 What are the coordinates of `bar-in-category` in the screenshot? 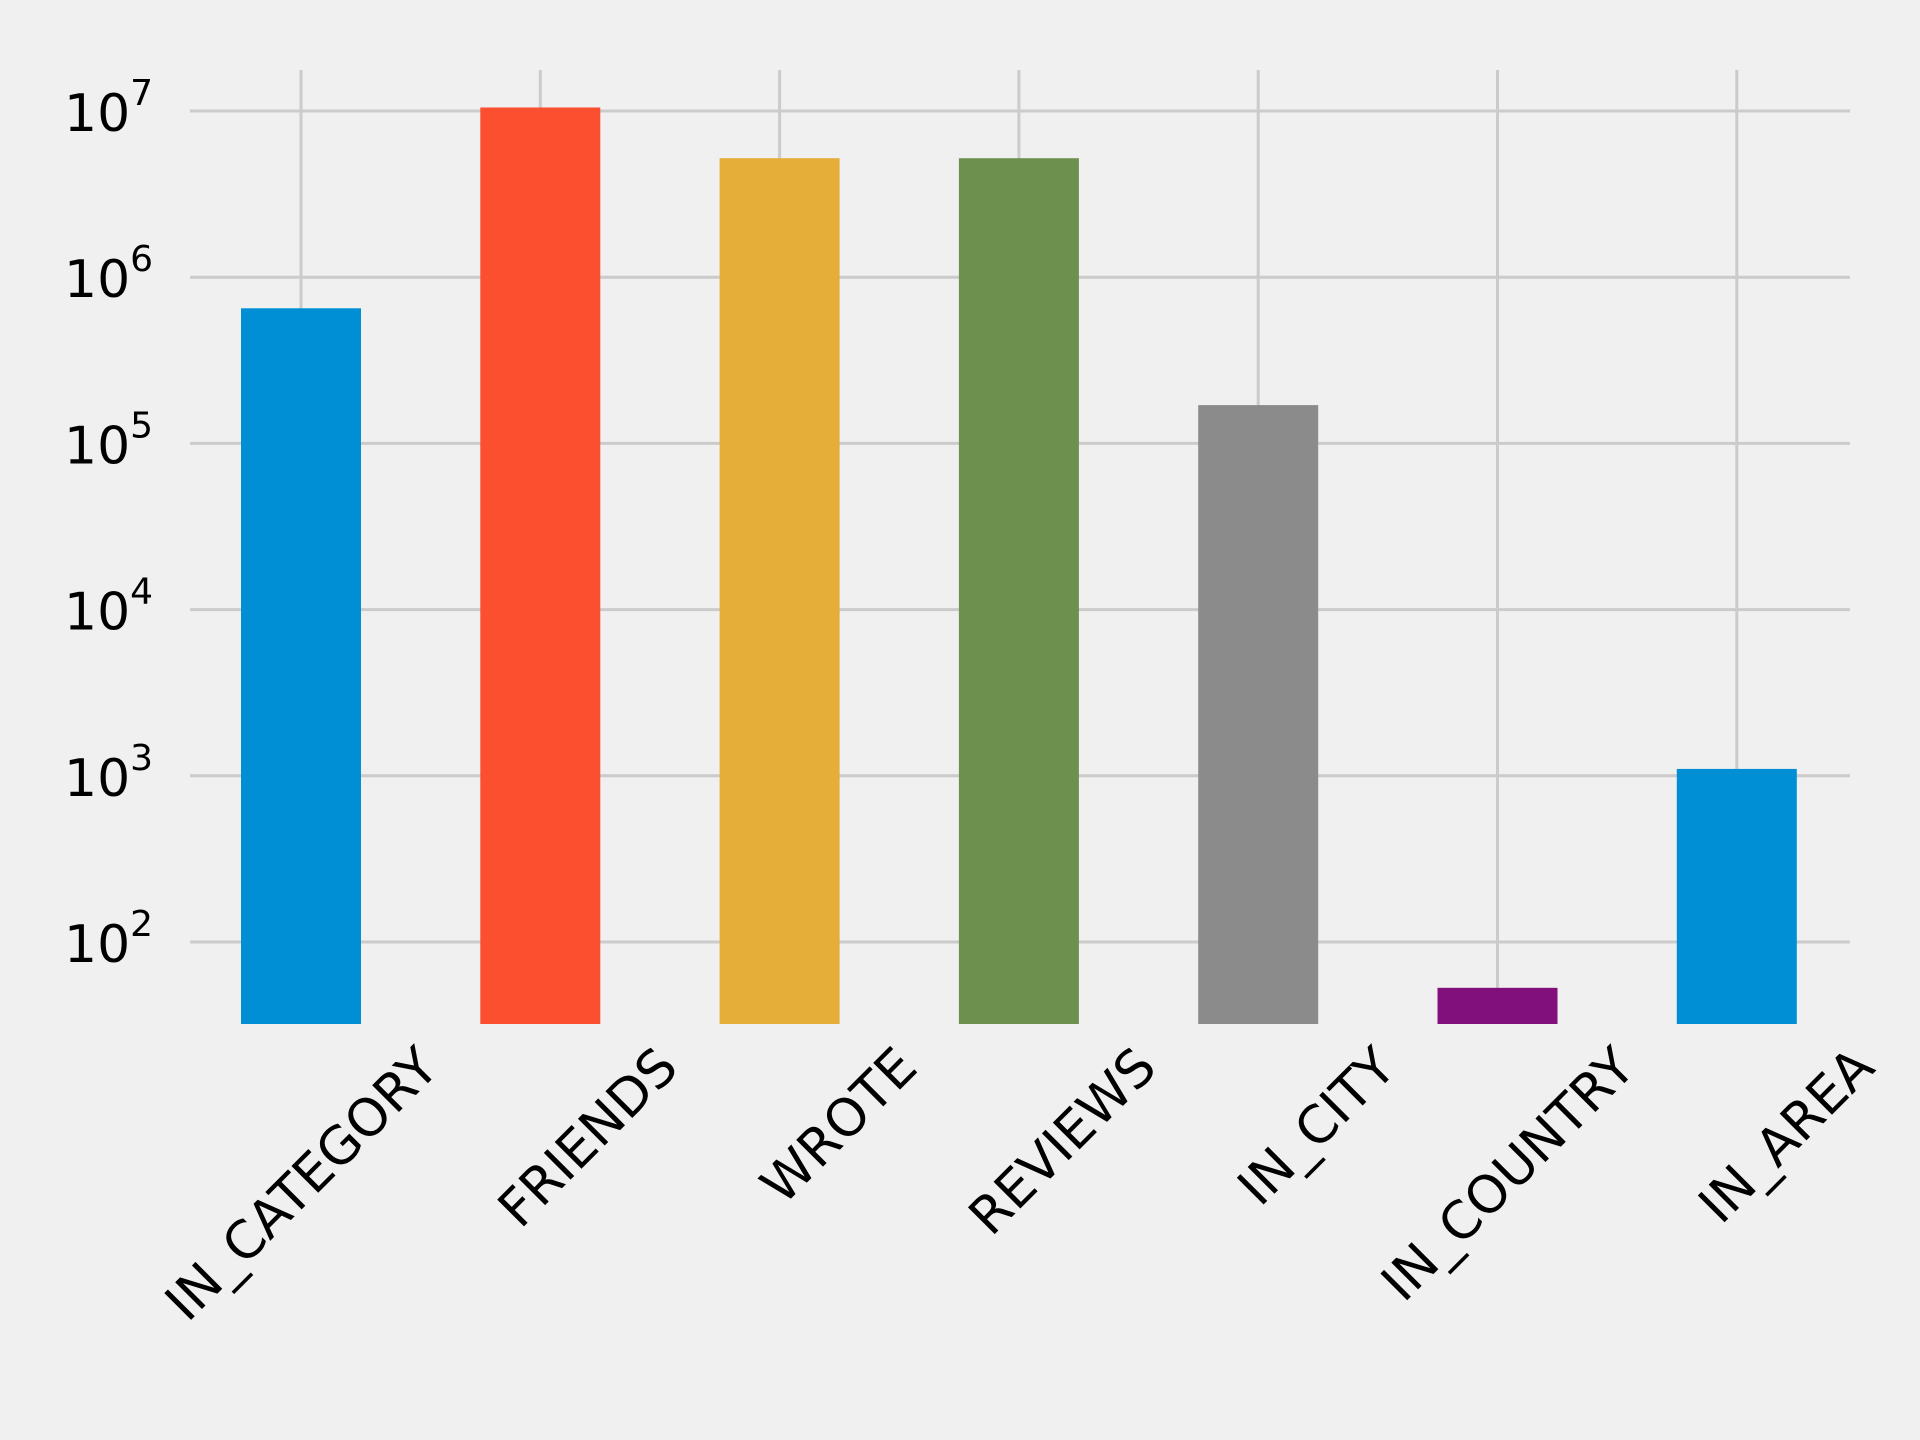 It's located at (301, 666).